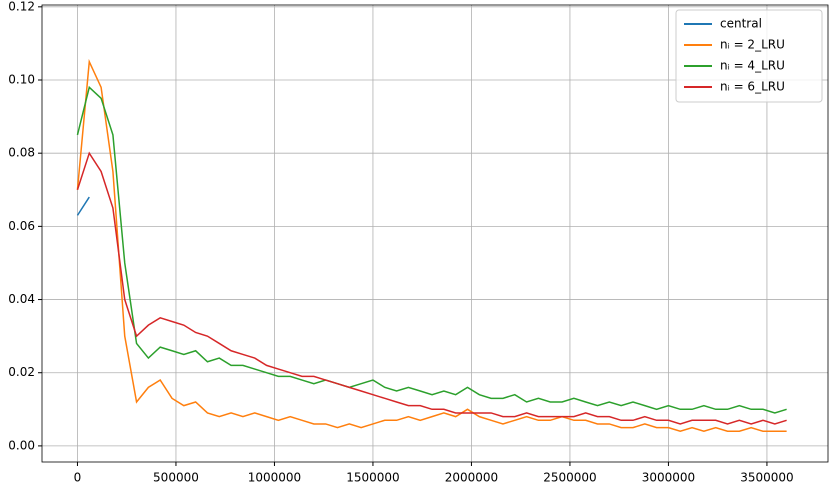  Describe the element at coordinates (21, 226) in the screenshot. I see `y-tick-label: 0.06` at that location.